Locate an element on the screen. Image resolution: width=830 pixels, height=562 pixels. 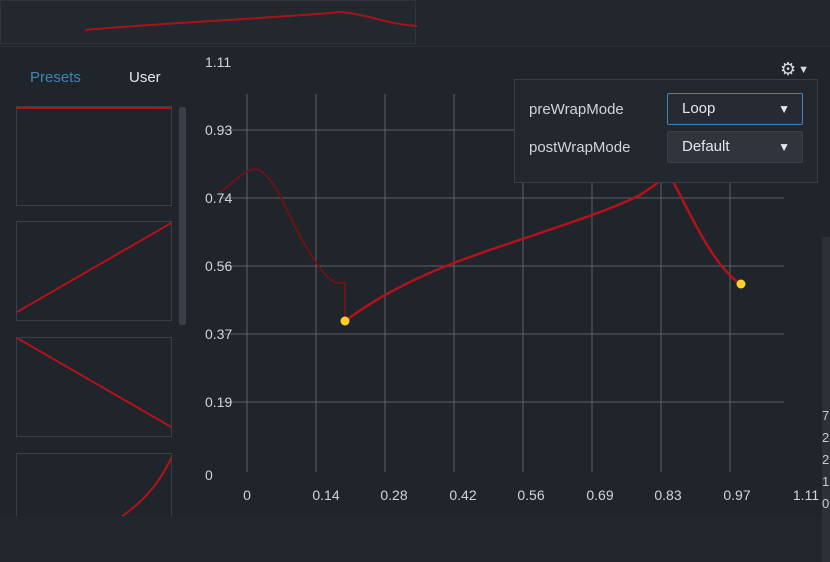
pre-wrap-label: preWrapMode is located at coordinates (576, 109).